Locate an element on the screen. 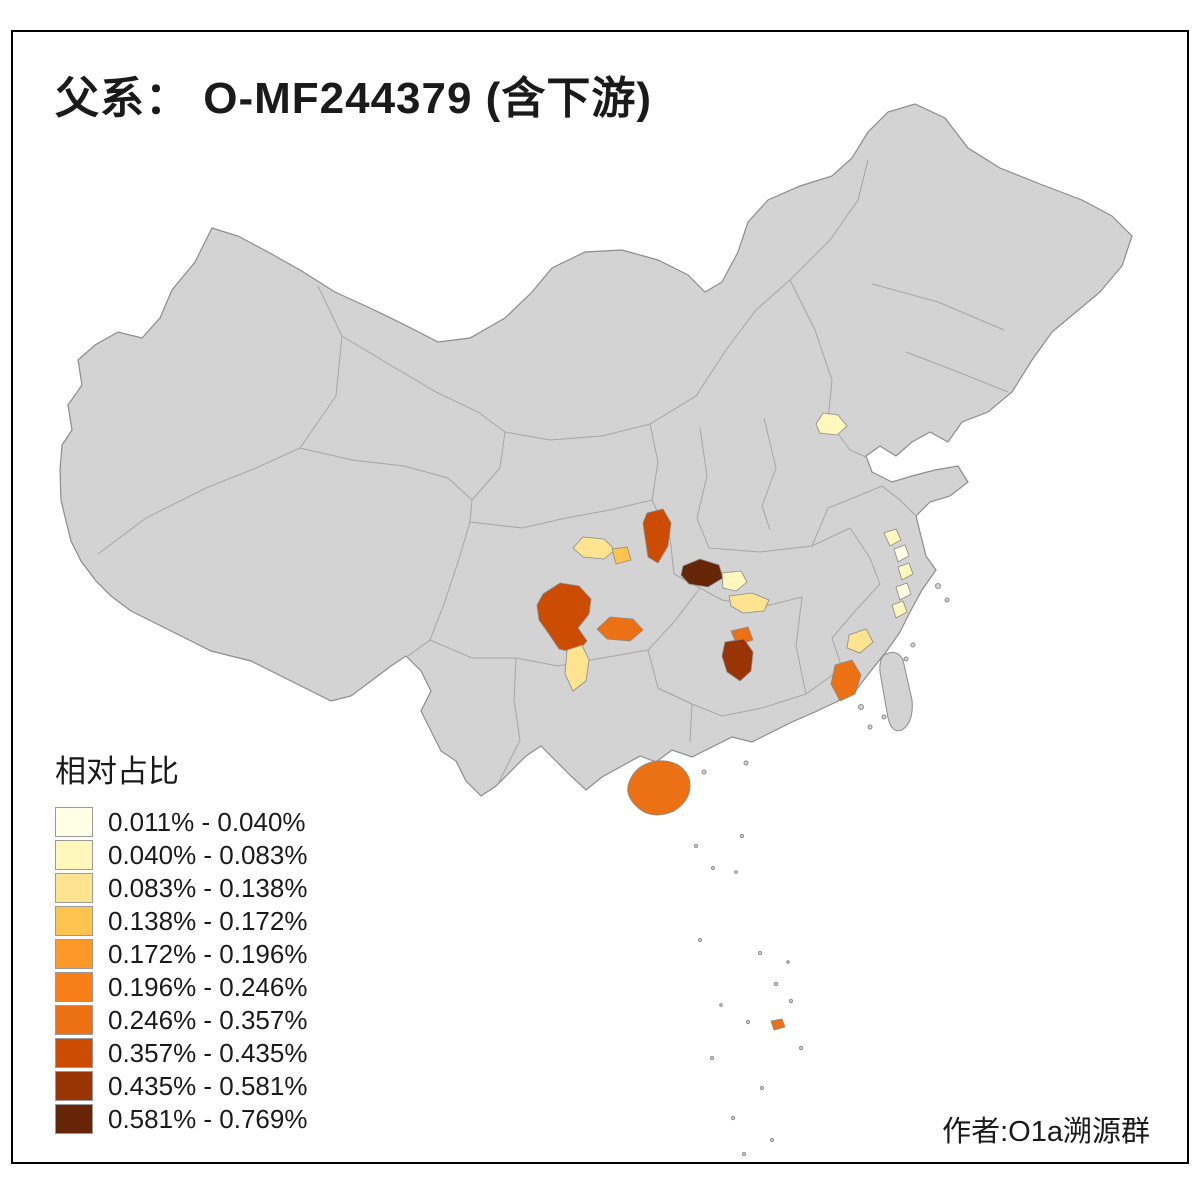  map-region-yunnan-northeast is located at coordinates (577, 668).